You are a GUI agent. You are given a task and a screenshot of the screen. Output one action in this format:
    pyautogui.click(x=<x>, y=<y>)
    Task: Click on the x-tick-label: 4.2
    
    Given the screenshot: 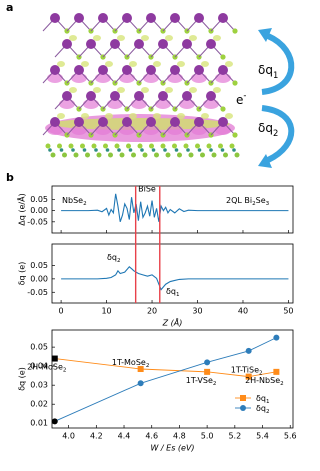 What is the action you would take?
    pyautogui.click(x=96, y=436)
    